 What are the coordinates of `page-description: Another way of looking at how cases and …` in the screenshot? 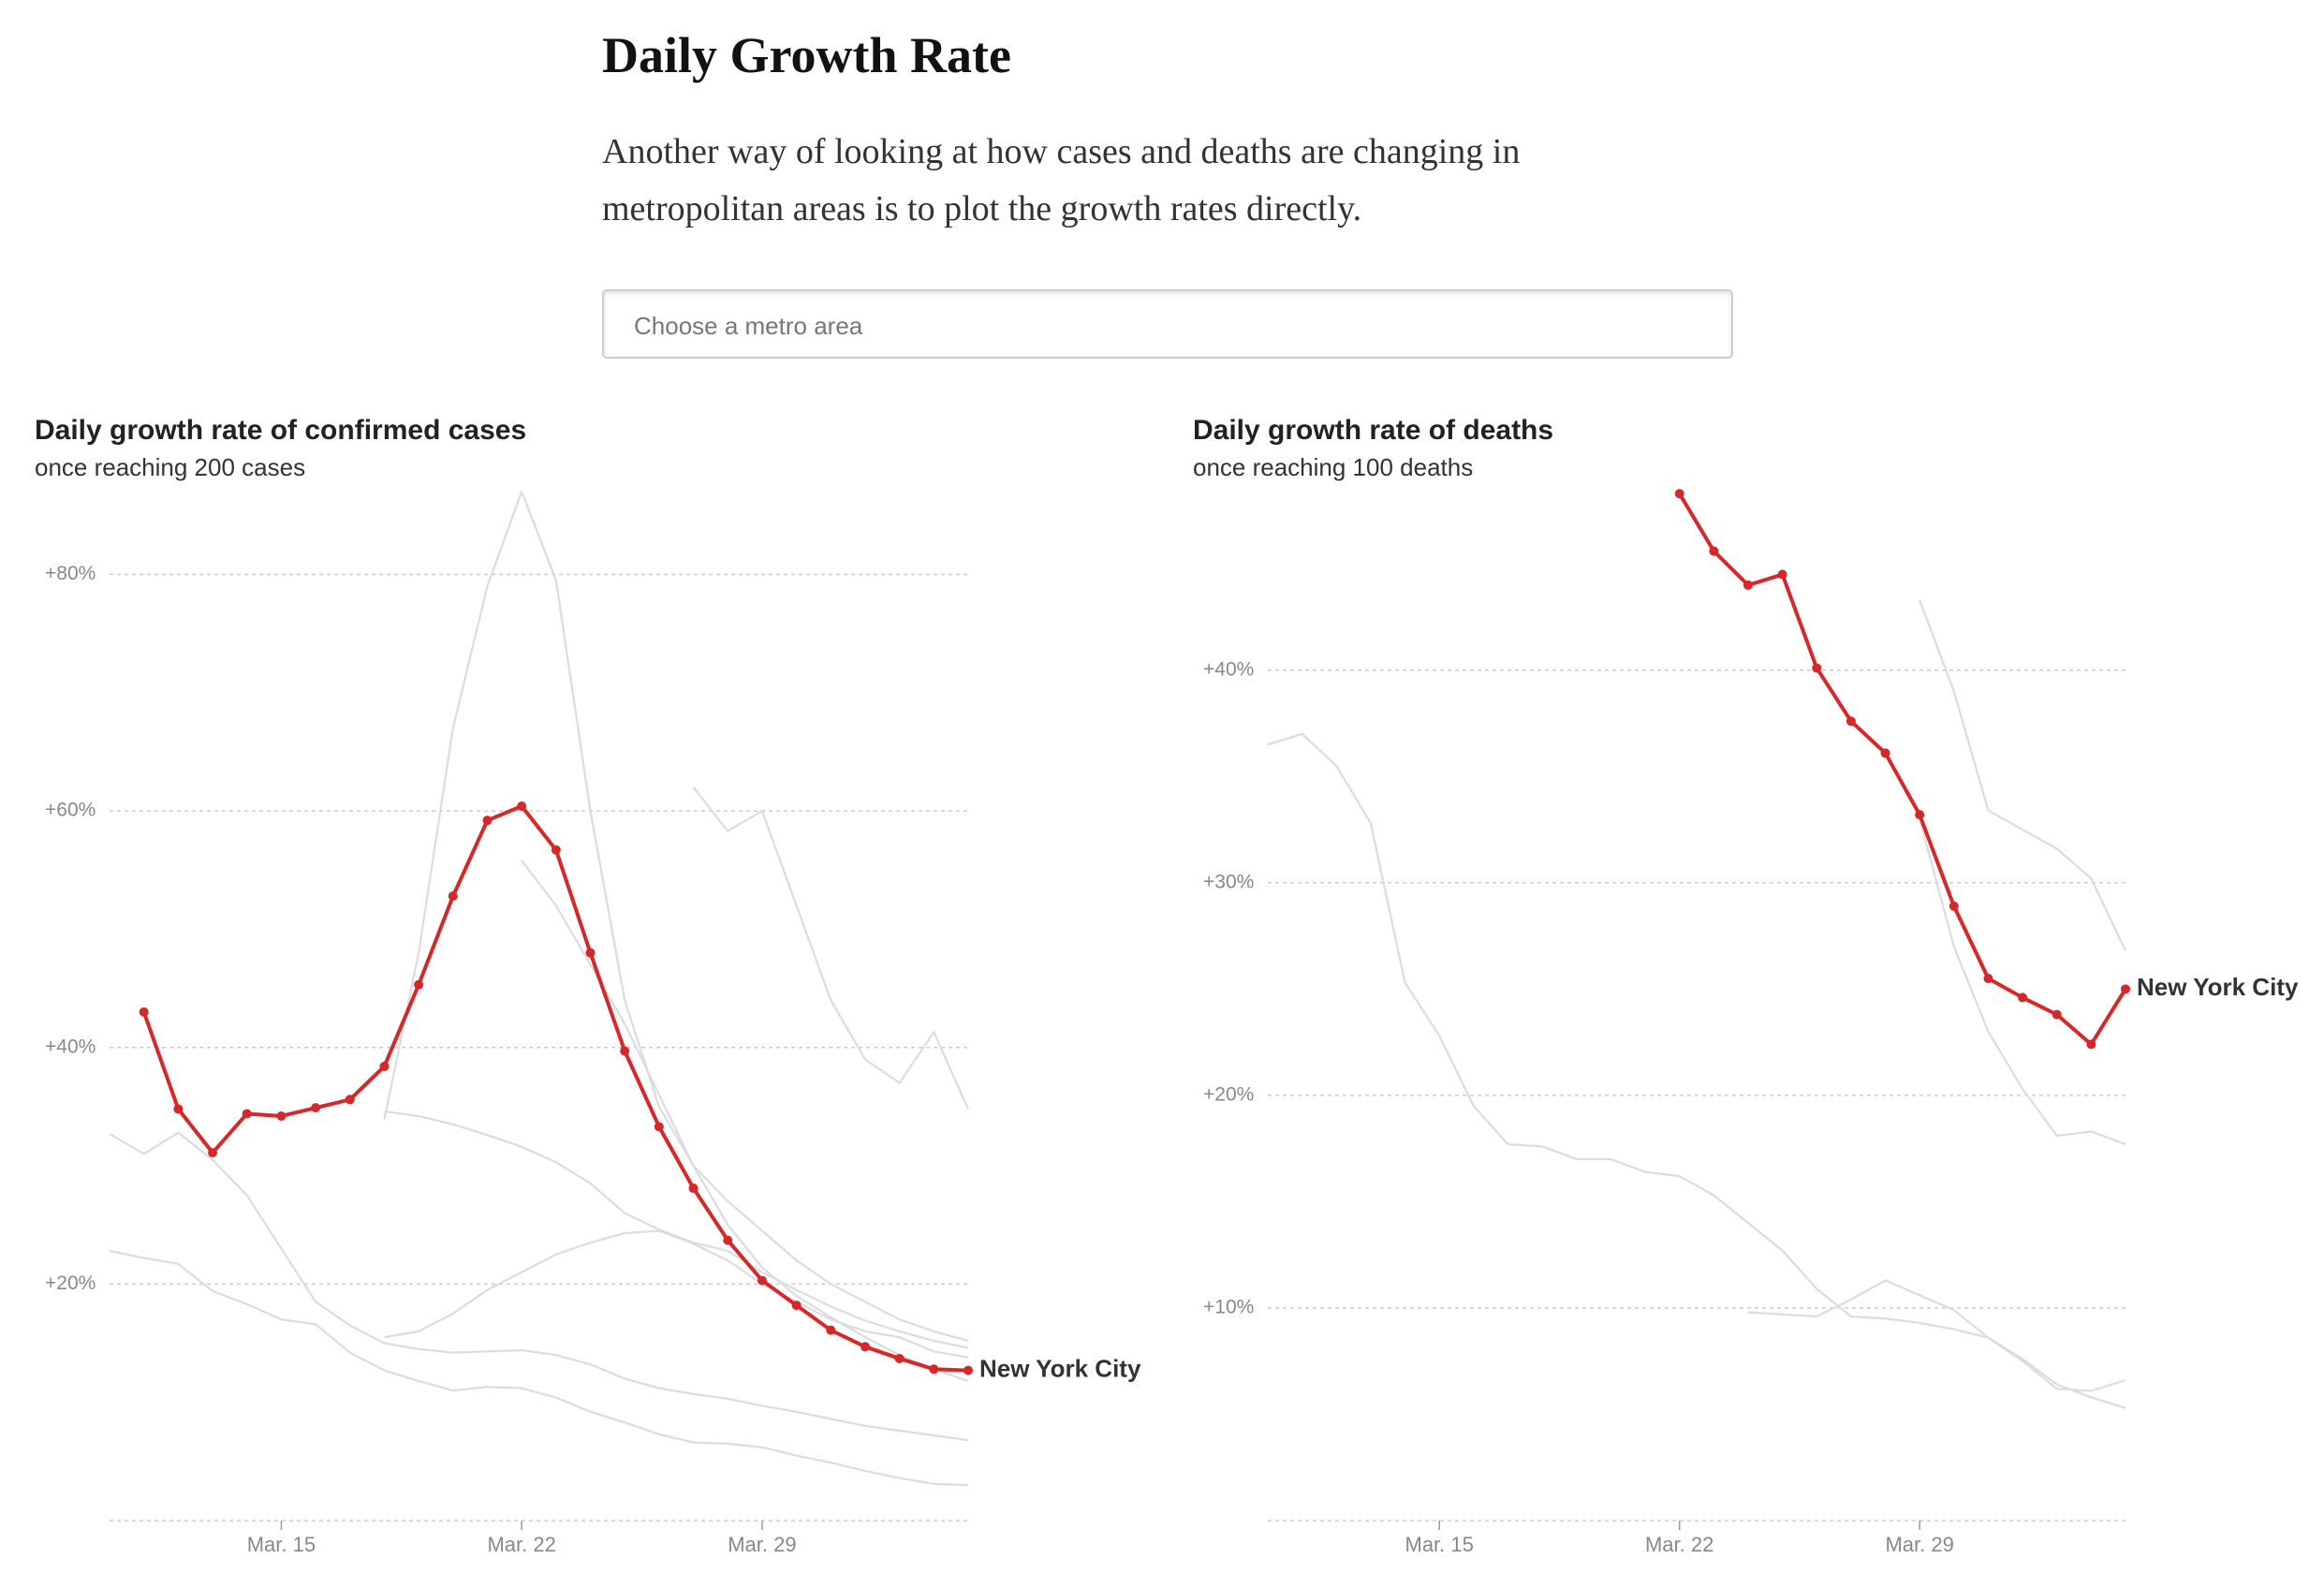 It's located at (1061, 180).